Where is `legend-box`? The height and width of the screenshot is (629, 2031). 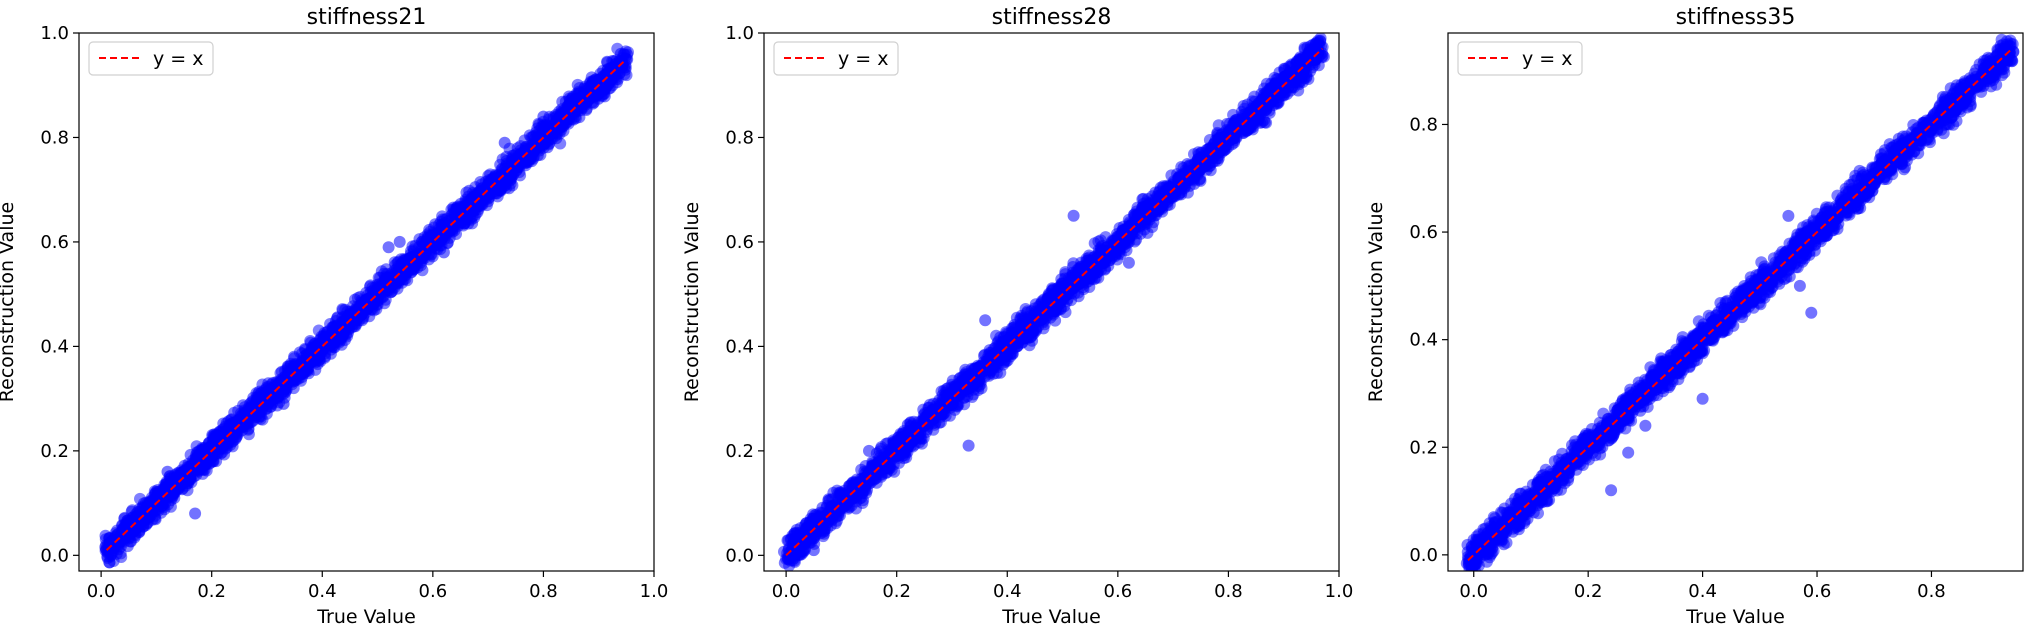 legend-box is located at coordinates (151, 58).